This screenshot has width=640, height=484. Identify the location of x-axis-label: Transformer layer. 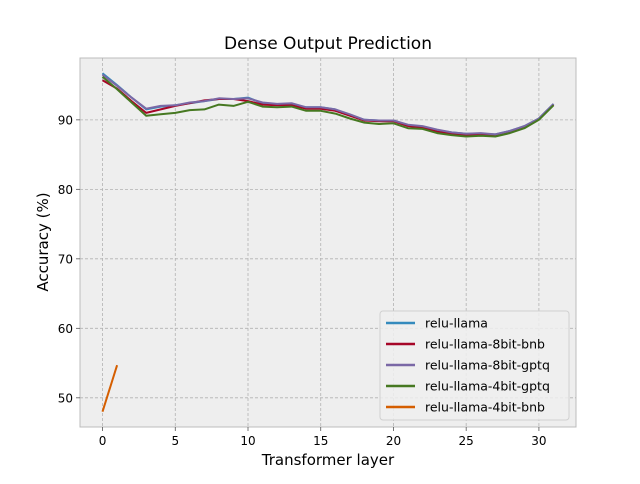
(328, 460).